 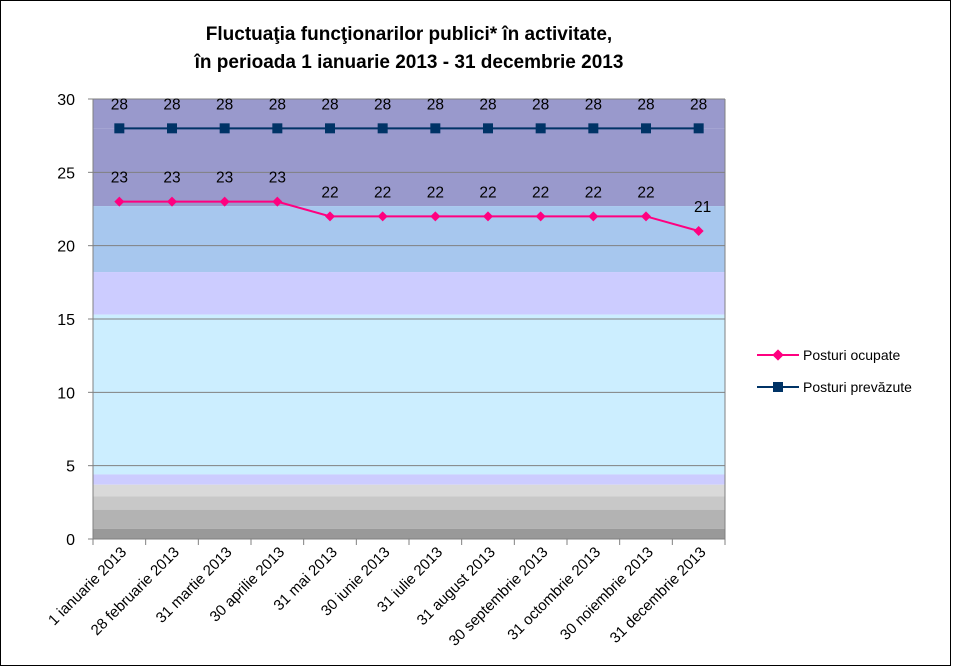 What do you see at coordinates (702, 207) in the screenshot?
I see `series-0-data-label-11: 21` at bounding box center [702, 207].